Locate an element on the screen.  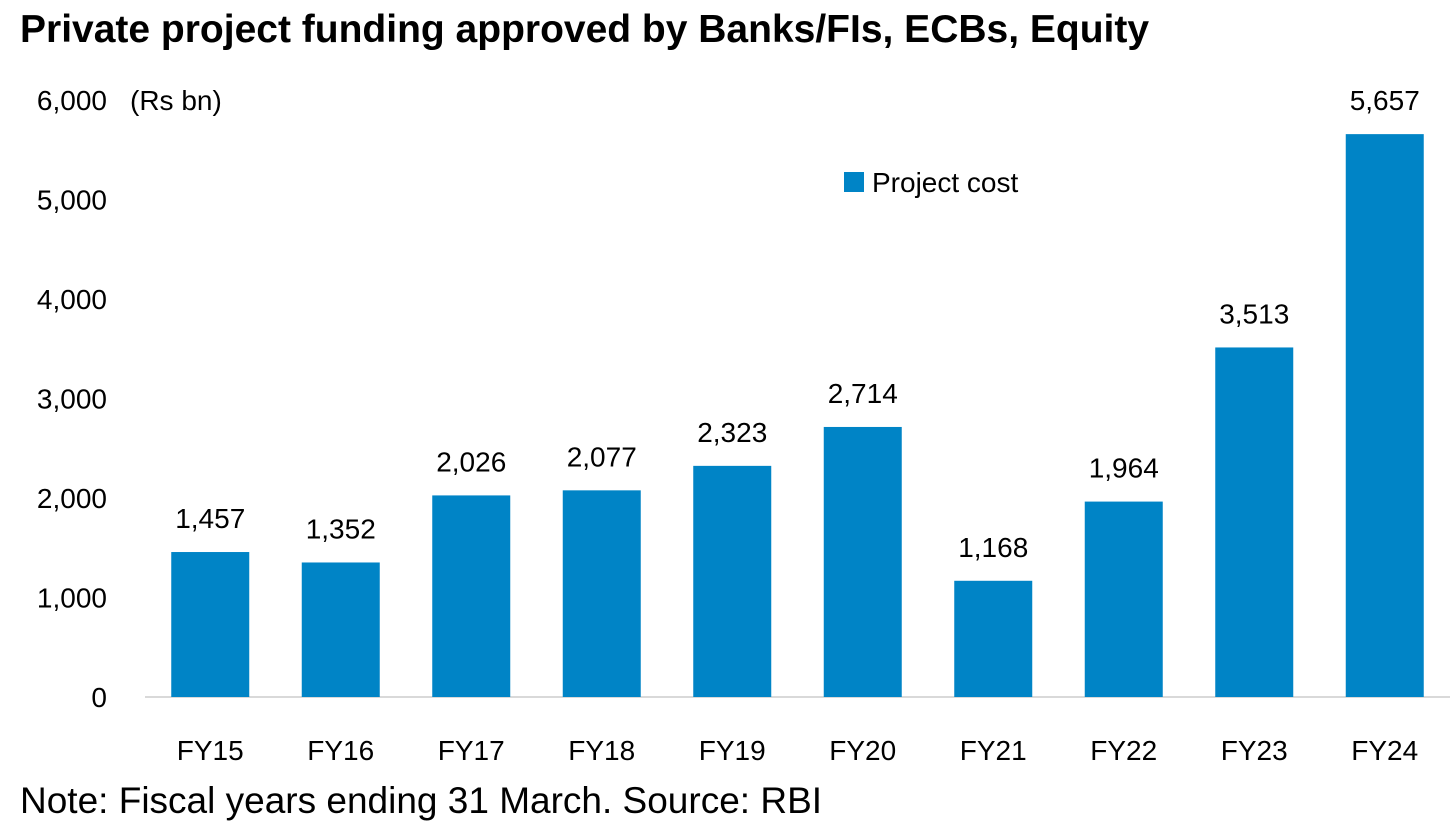
legend-swatch is located at coordinates (854, 182).